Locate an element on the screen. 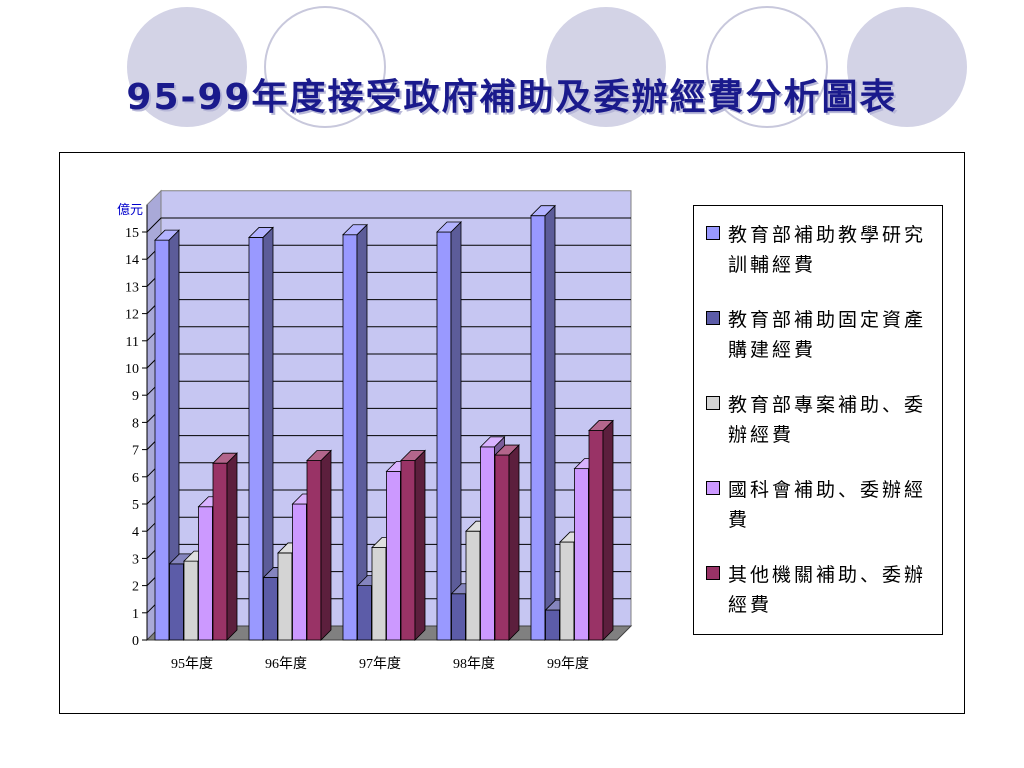  y-tick-label: 12 is located at coordinates (132, 315).